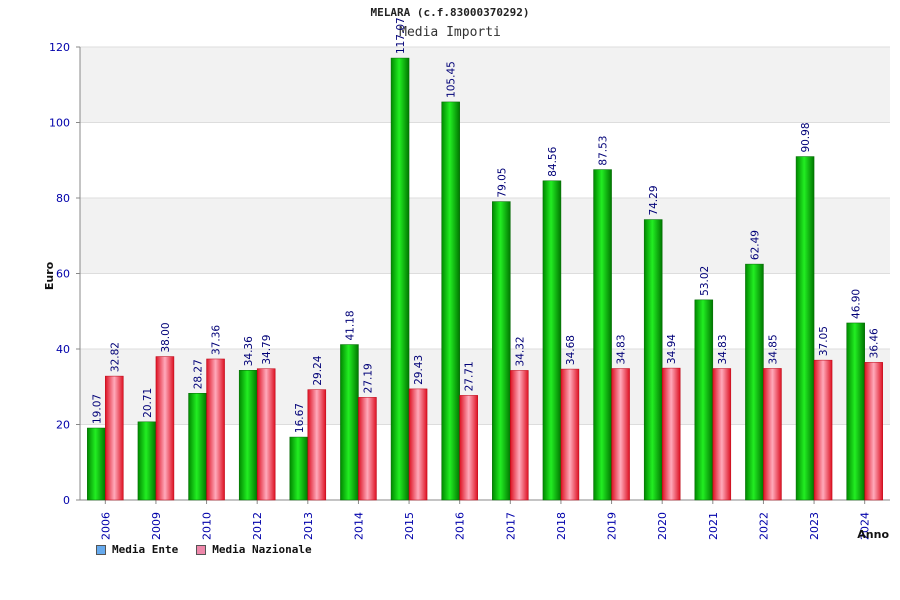 The height and width of the screenshot is (600, 900). Describe the element at coordinates (865, 526) in the screenshot. I see `x-tick-label: 2024` at that location.